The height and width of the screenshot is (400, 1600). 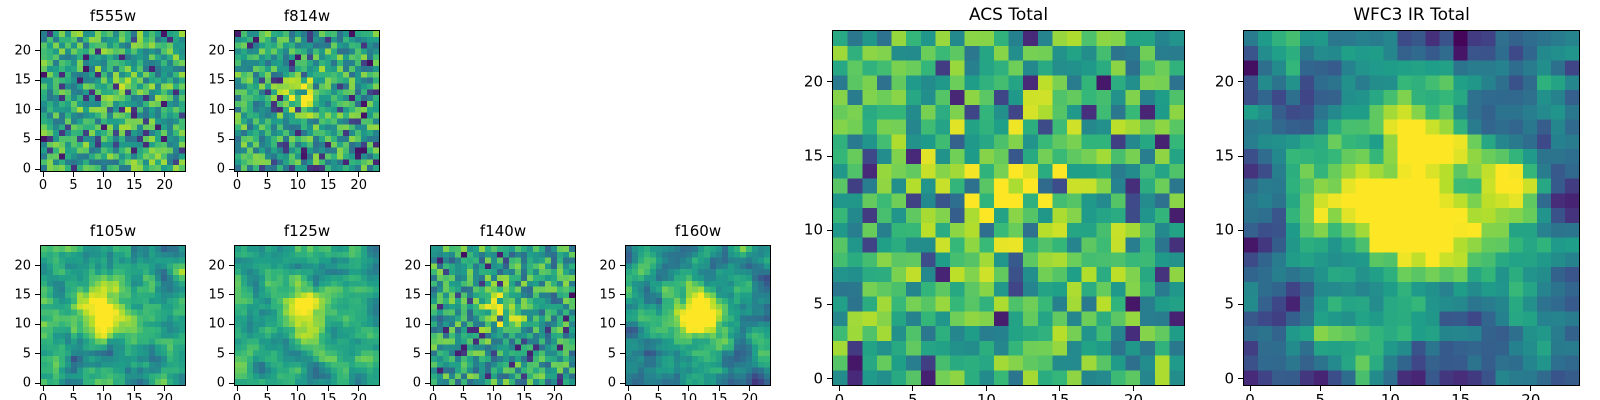 I want to click on panel-title-f160w: f160w, so click(x=698, y=231).